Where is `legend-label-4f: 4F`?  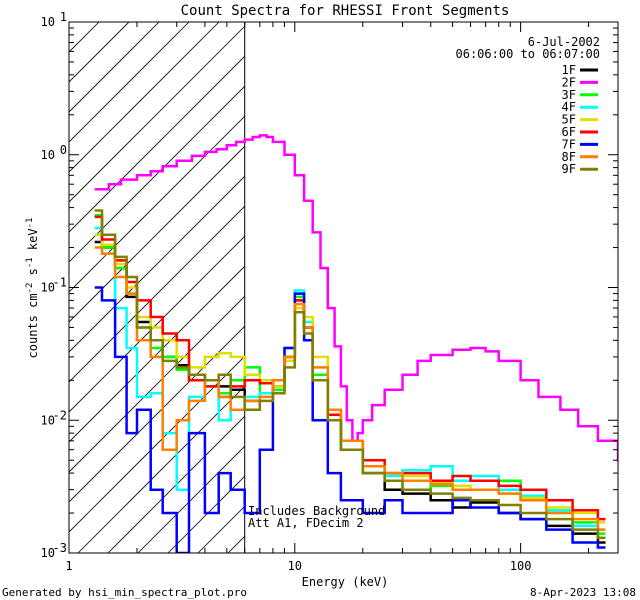
legend-label-4f: 4F is located at coordinates (569, 107).